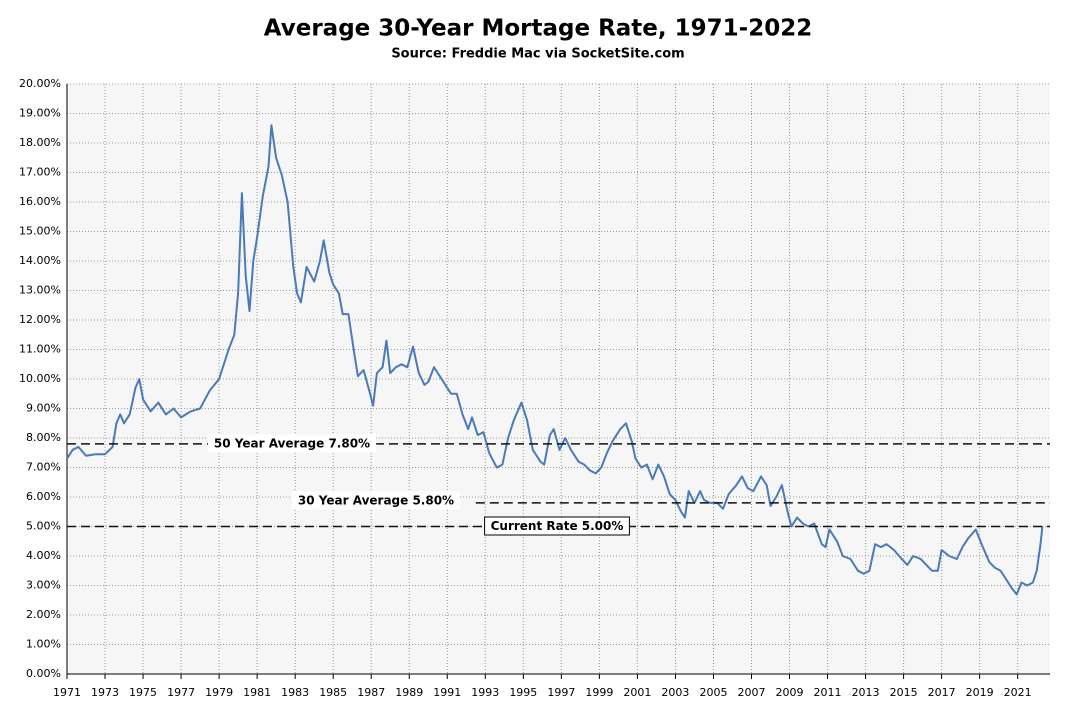 This screenshot has width=1072, height=710. What do you see at coordinates (904, 692) in the screenshot?
I see `x-tick-label: 2015` at bounding box center [904, 692].